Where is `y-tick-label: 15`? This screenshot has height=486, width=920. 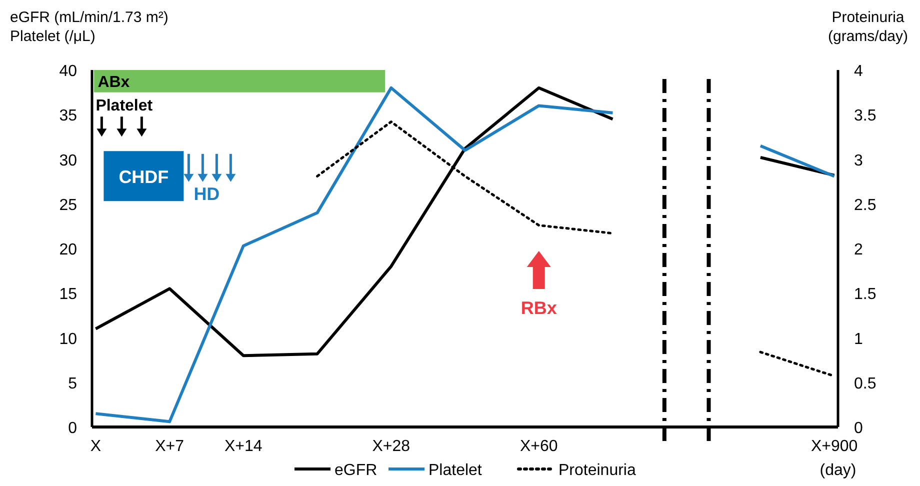
y-tick-label: 15 is located at coordinates (68, 295).